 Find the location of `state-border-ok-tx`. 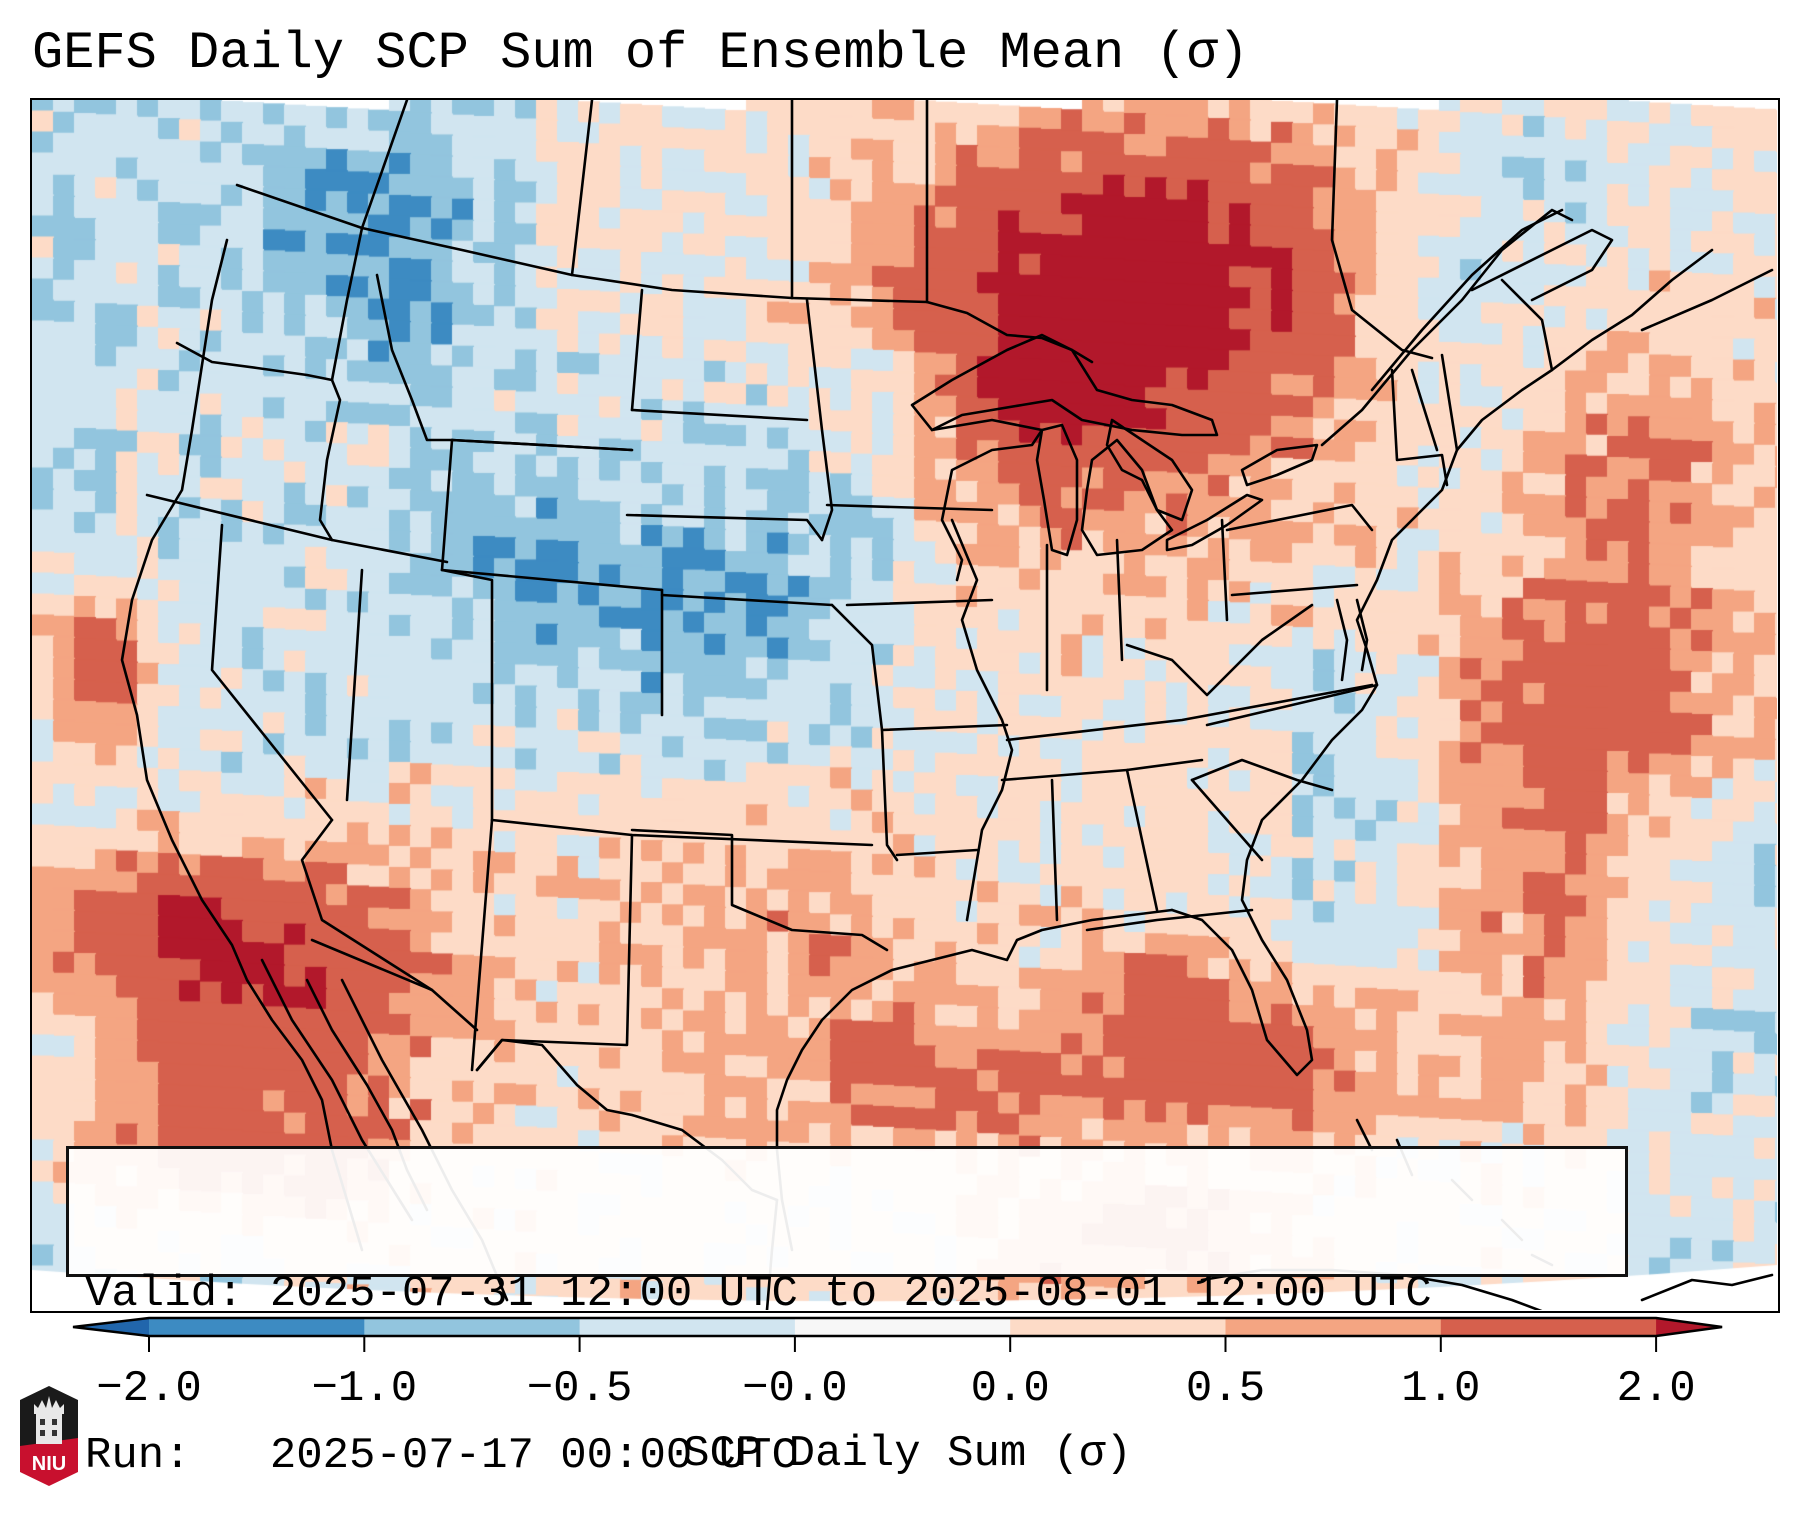

state-border-ok-tx is located at coordinates (759, 890).